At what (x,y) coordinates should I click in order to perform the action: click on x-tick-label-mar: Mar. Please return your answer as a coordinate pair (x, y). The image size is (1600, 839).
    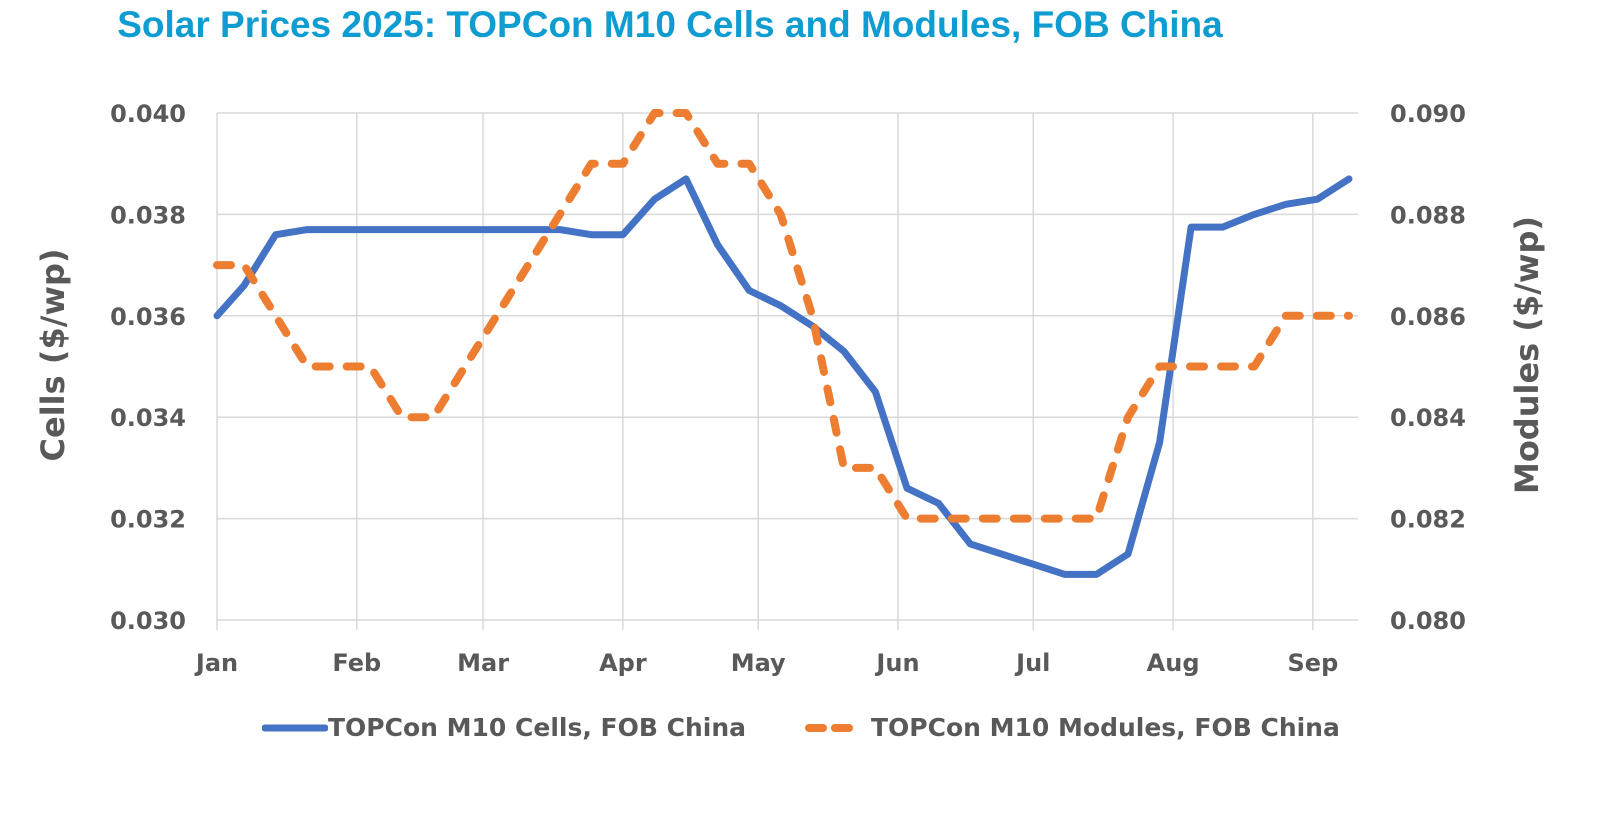
    Looking at the image, I should click on (483, 663).